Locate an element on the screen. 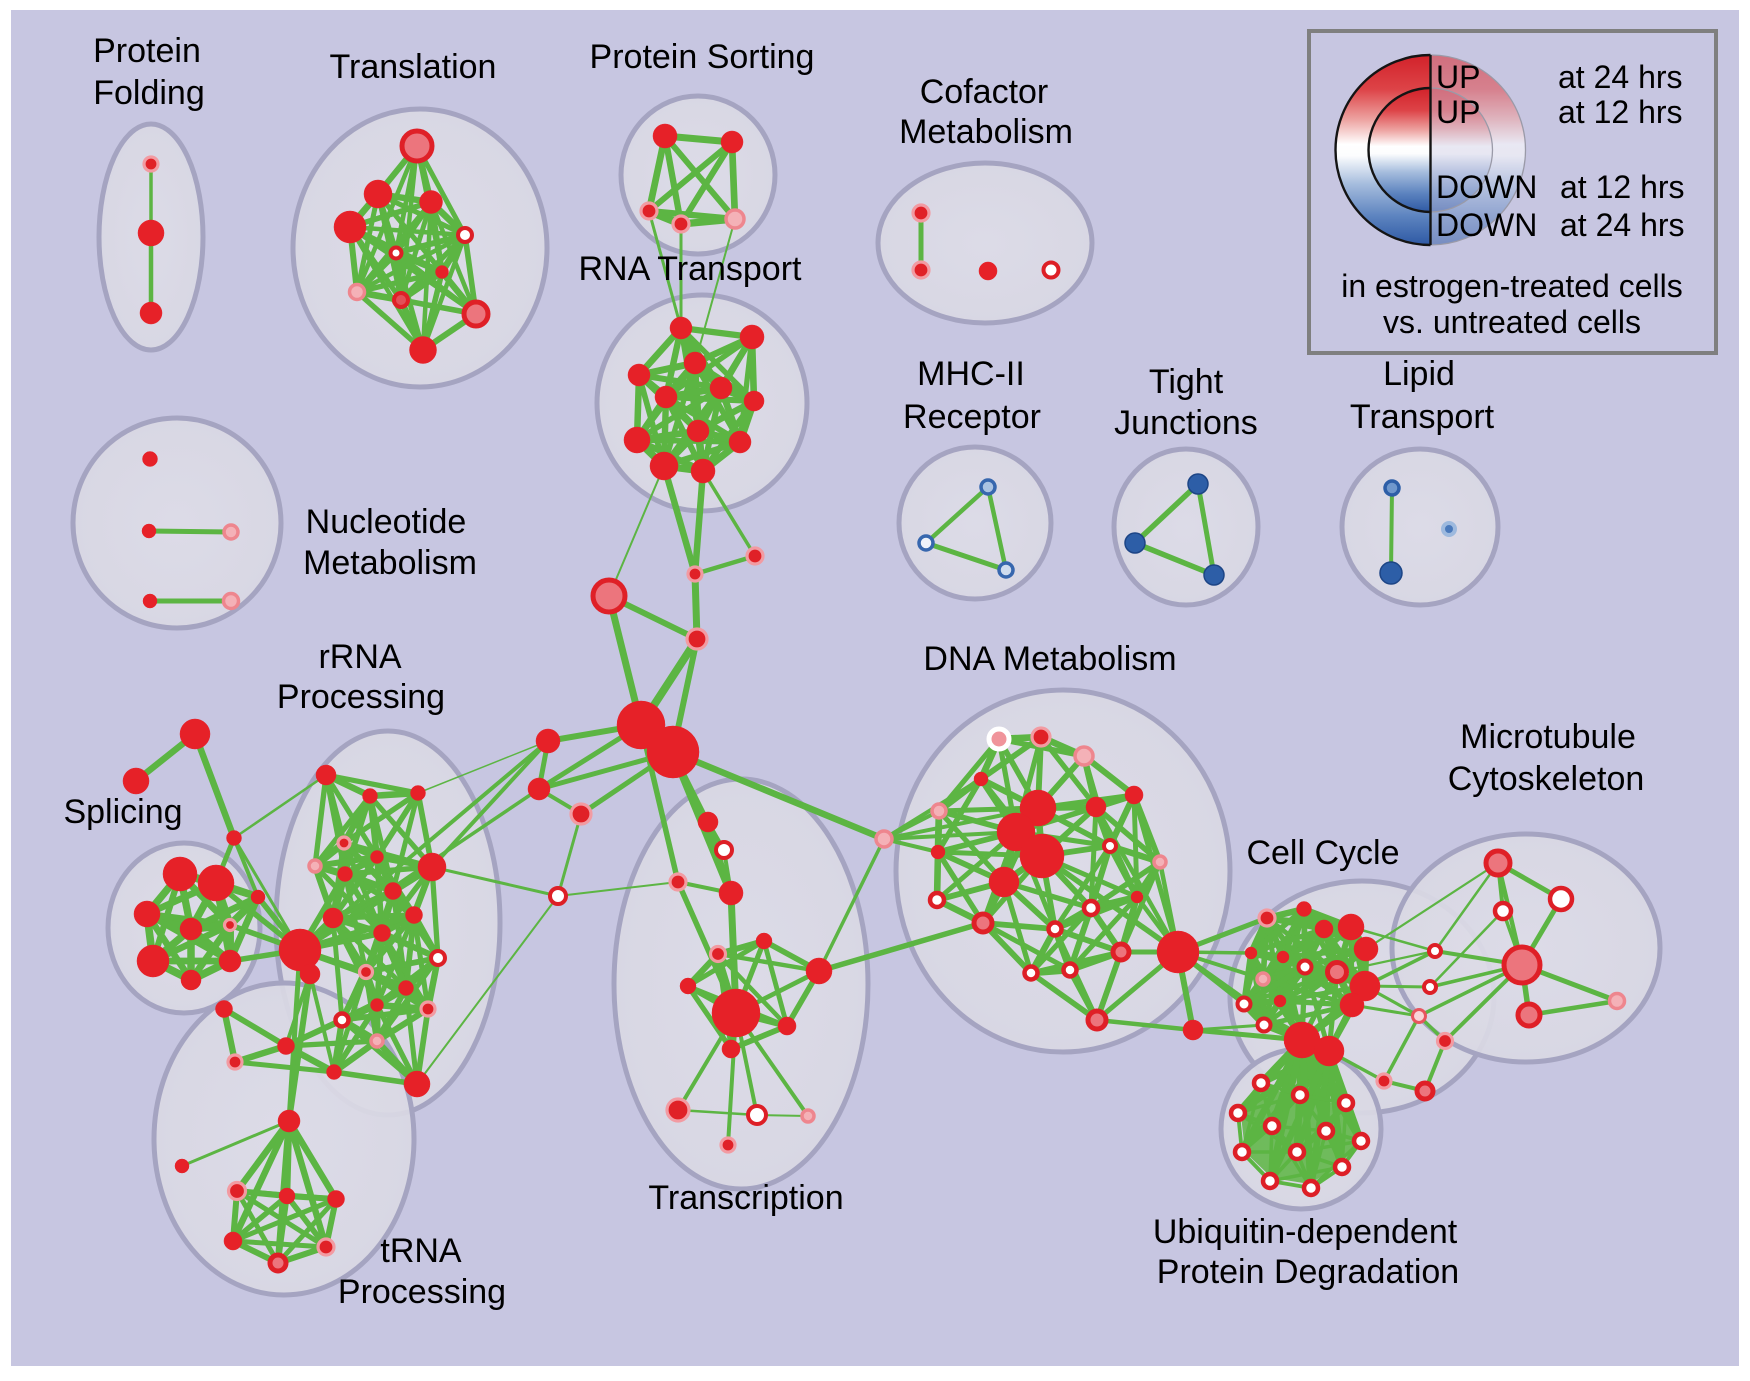 This screenshot has width=1750, height=1381. svg-text: Protein is located at coordinates (147, 51).